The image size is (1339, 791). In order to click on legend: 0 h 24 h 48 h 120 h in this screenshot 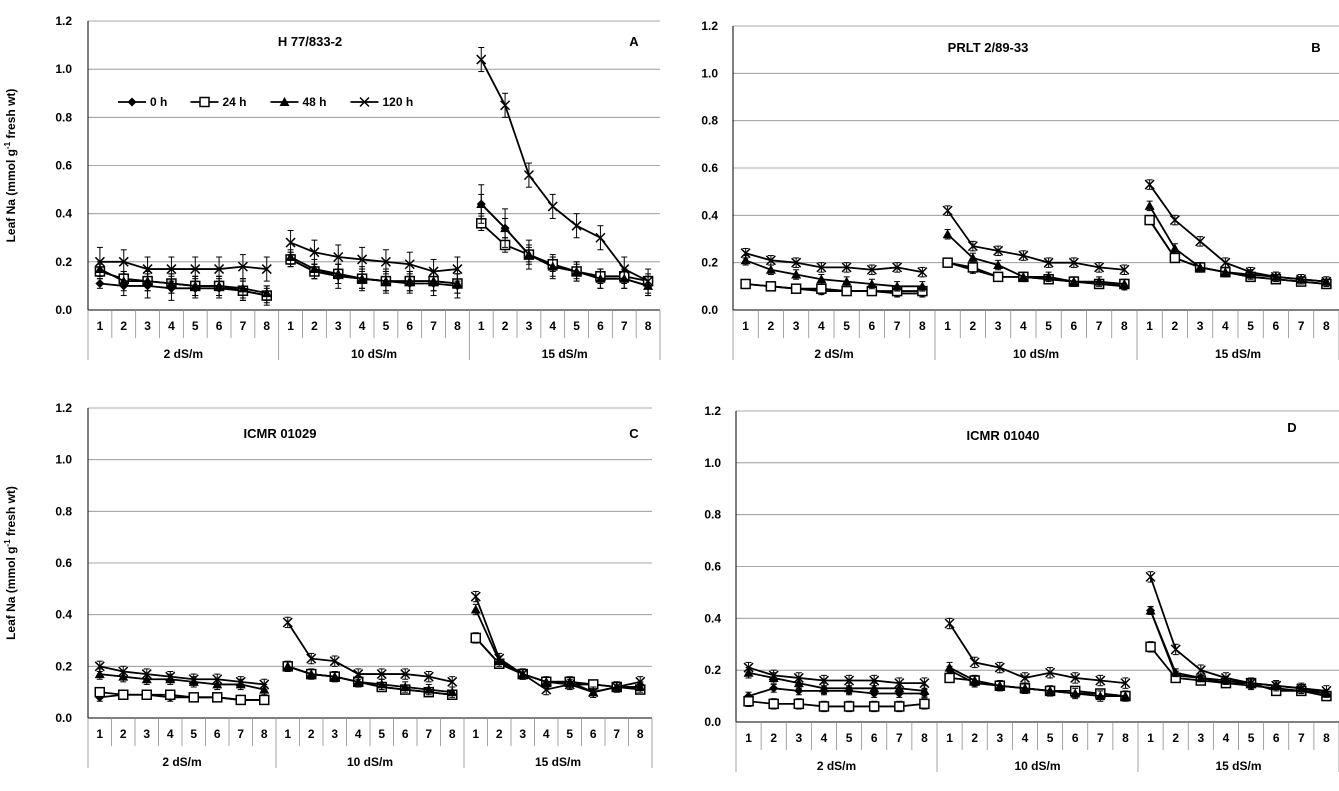, I will do `click(265, 102)`.